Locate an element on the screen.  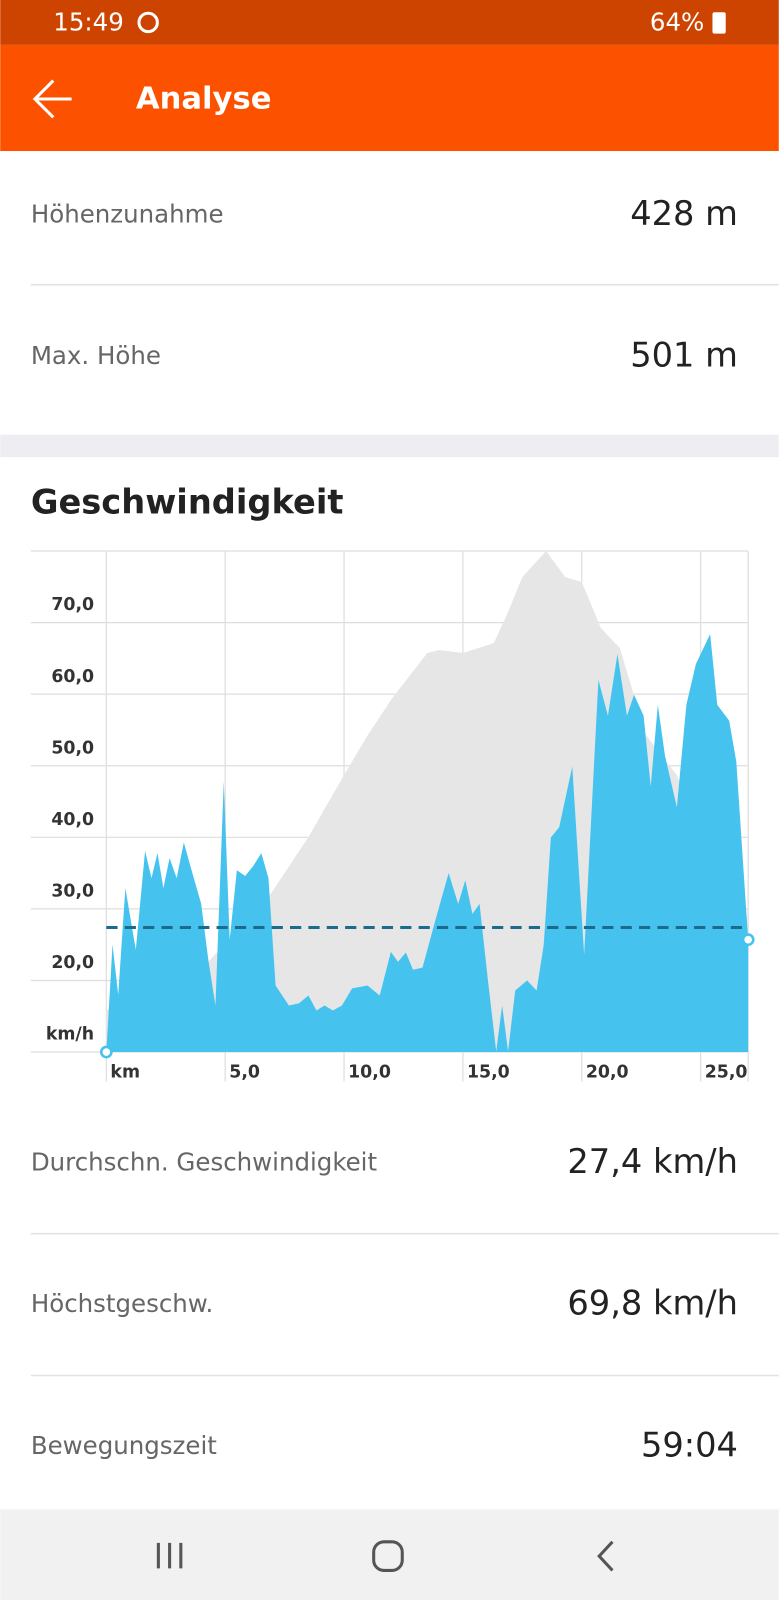
x-tick-label: 5,0 is located at coordinates (244, 1072).